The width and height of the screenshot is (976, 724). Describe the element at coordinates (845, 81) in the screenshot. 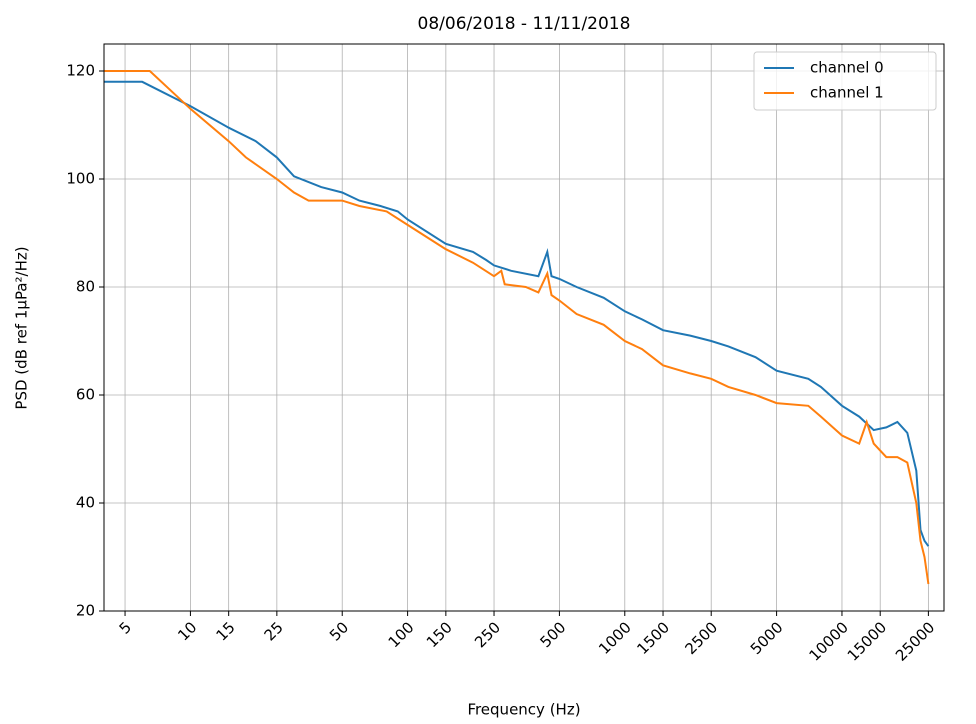

I see `legend-box` at that location.